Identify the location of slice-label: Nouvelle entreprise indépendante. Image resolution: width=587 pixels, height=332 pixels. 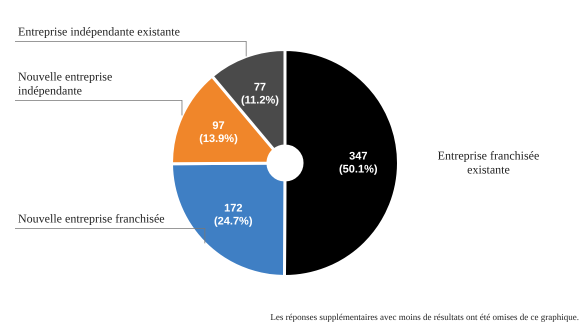
(65, 83).